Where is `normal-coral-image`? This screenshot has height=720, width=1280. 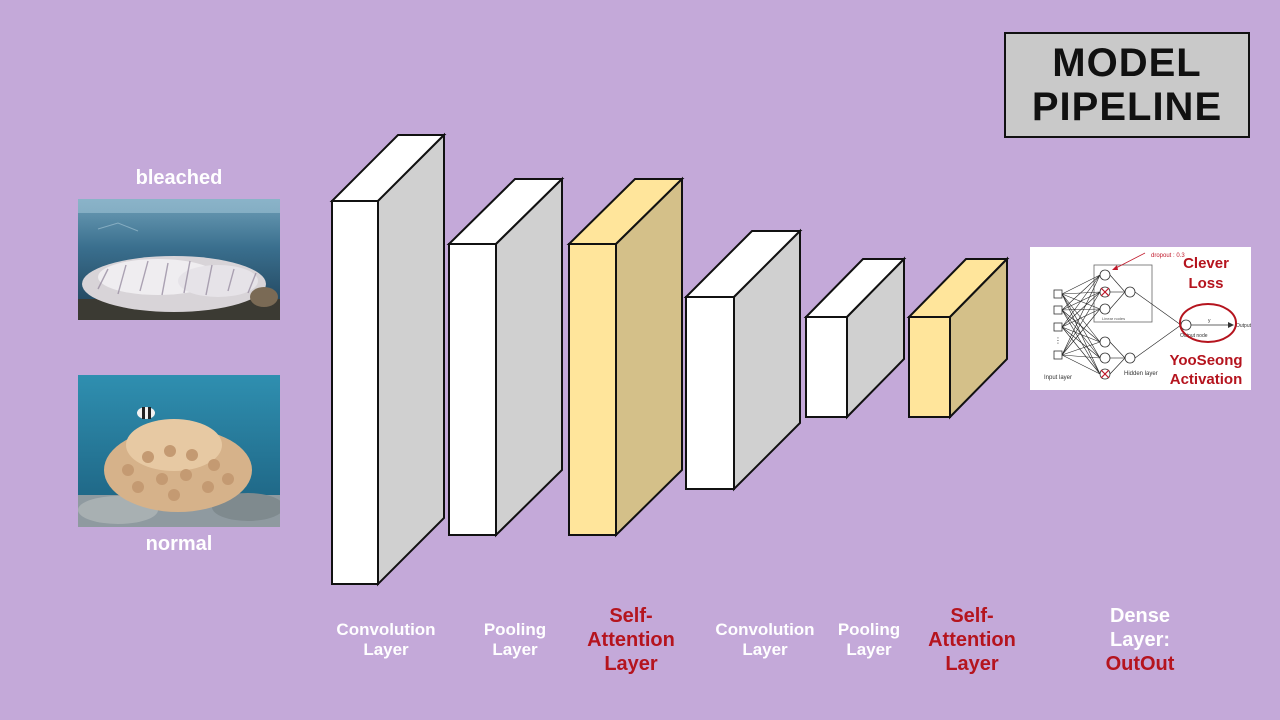
normal-coral-image is located at coordinates (179, 451).